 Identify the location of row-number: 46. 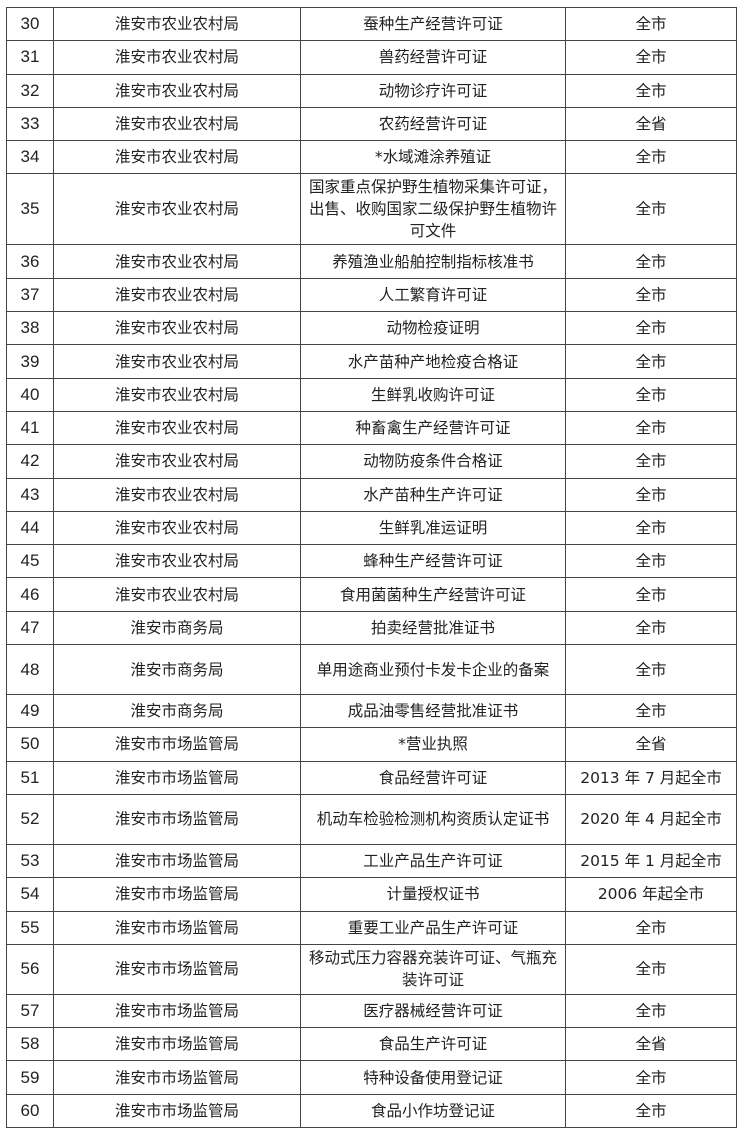
(30, 594).